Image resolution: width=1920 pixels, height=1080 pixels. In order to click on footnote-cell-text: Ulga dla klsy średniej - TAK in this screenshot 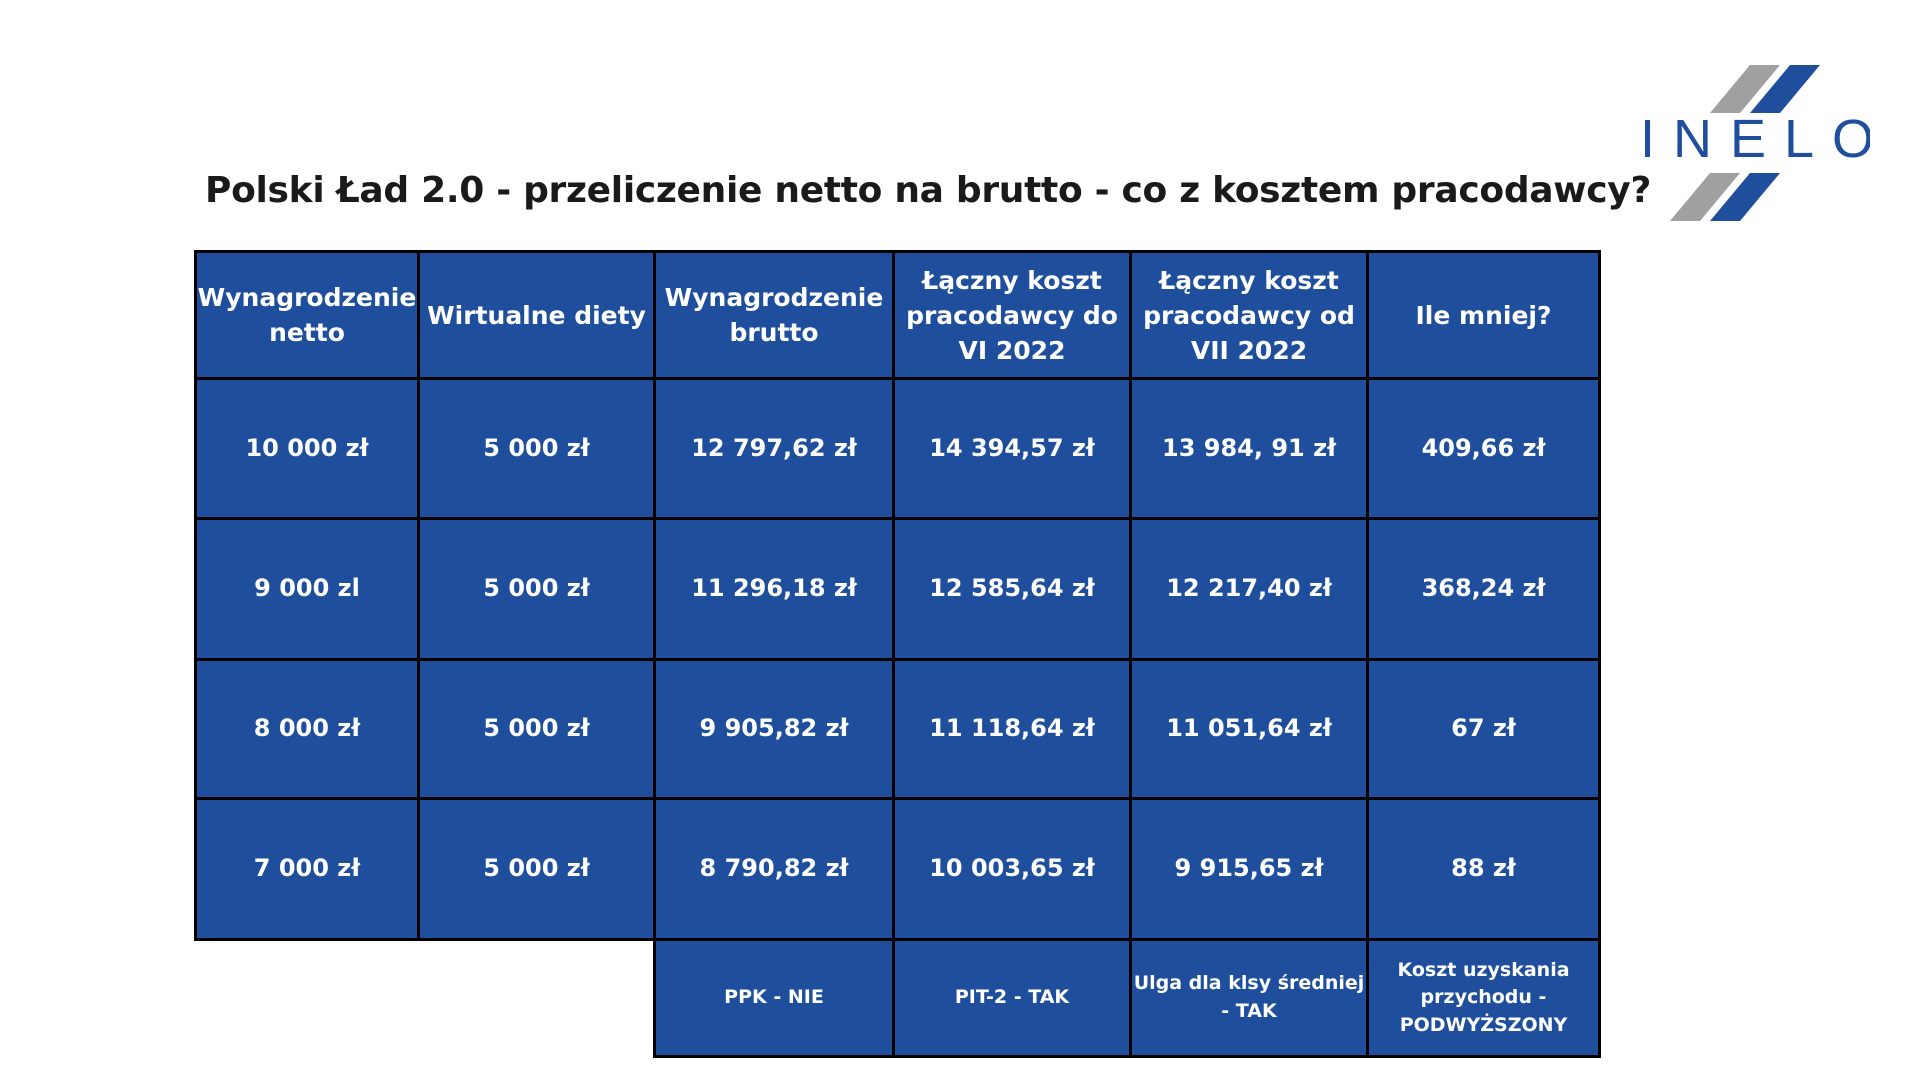, I will do `click(1249, 997)`.